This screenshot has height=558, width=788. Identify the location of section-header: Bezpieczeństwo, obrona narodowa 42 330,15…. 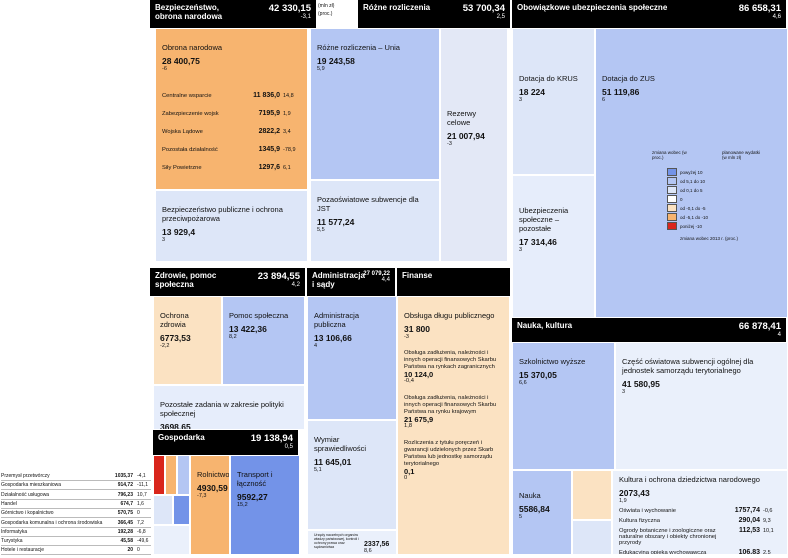
(234, 14).